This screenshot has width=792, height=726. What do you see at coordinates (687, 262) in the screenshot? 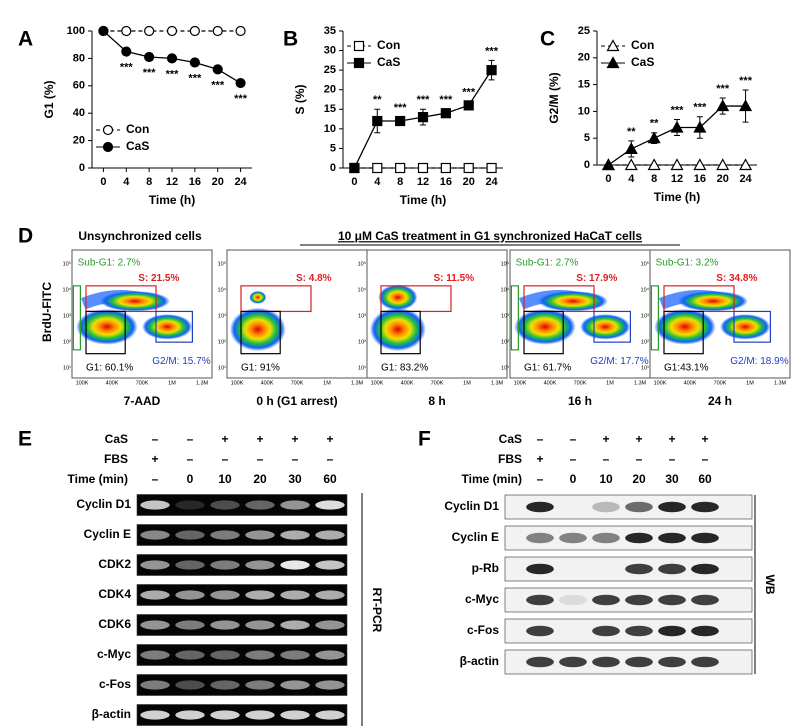
I see `gate-label: Sub-G1: 3.2%` at bounding box center [687, 262].